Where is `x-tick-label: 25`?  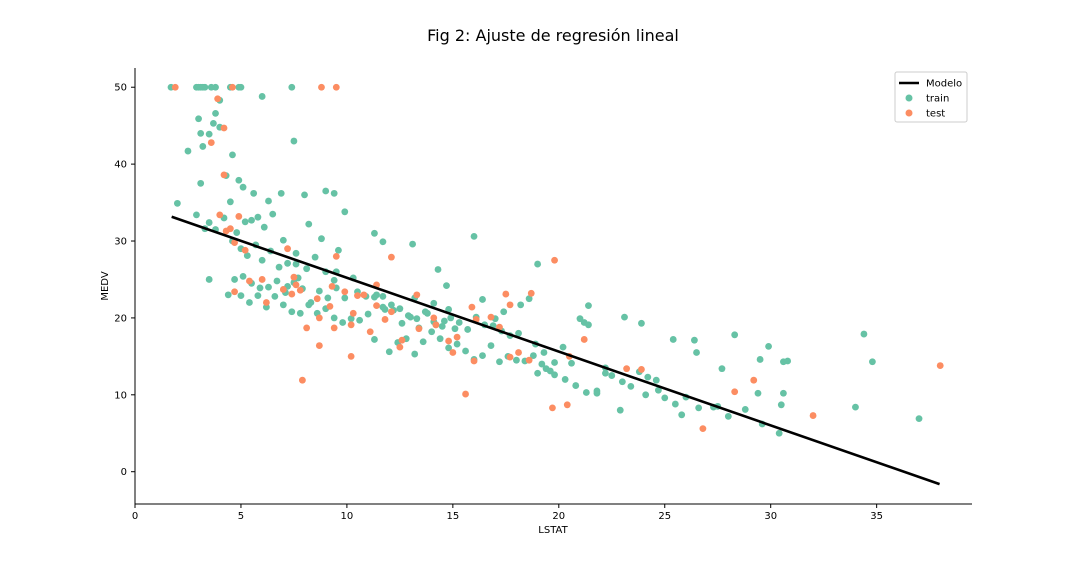 x-tick-label: 25 is located at coordinates (664, 516).